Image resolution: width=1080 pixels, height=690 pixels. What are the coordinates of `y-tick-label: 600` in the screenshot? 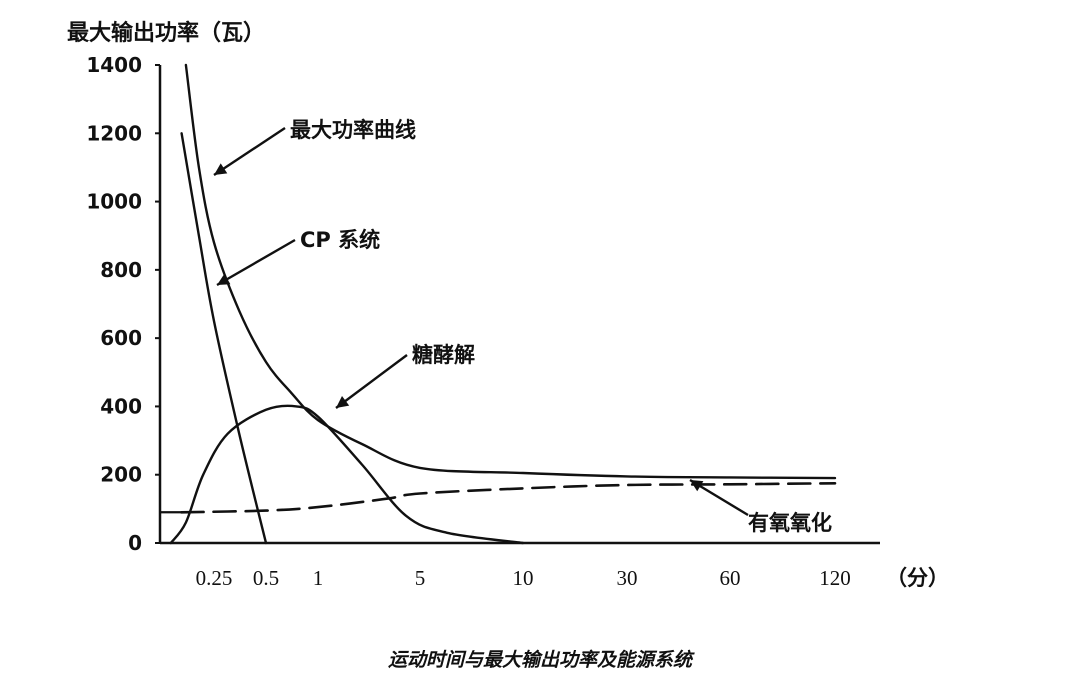 It's located at (121, 338).